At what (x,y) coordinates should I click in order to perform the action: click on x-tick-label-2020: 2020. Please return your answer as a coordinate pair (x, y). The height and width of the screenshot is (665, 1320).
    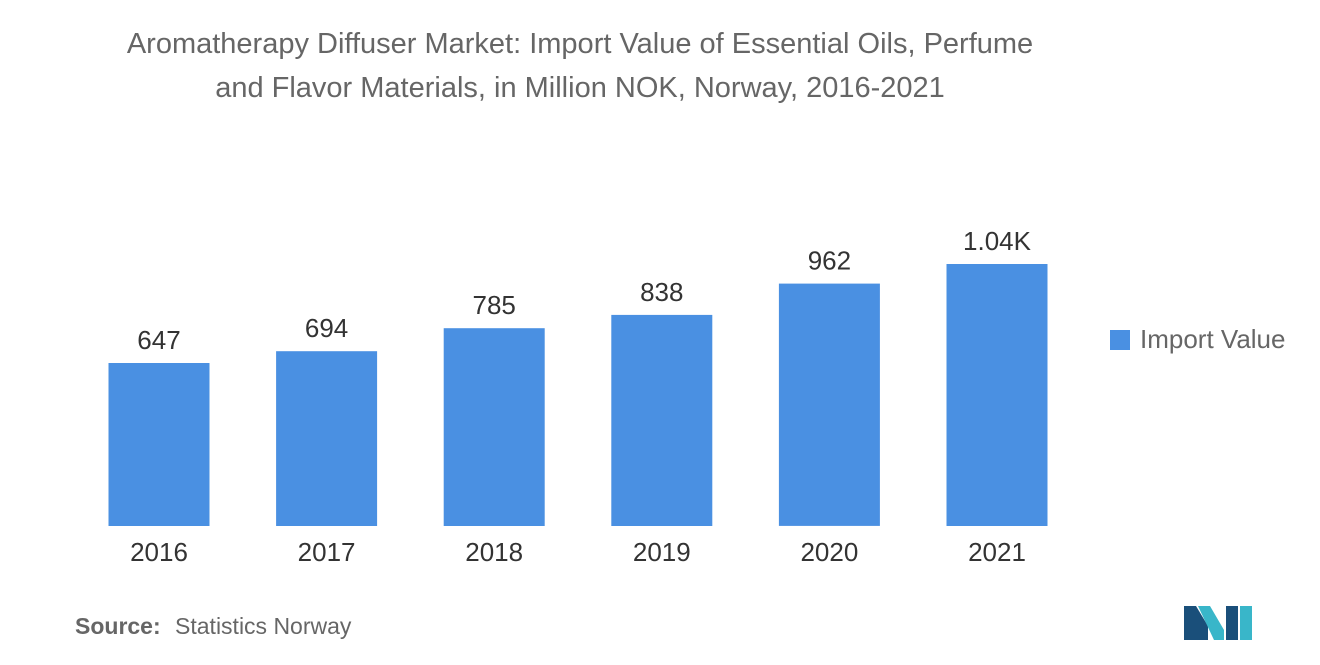
    Looking at the image, I should click on (829, 552).